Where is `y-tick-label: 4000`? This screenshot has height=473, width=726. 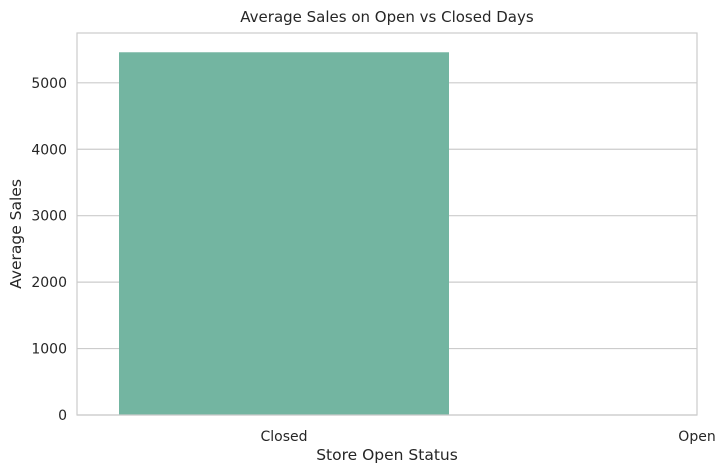
y-tick-label: 4000 is located at coordinates (49, 150).